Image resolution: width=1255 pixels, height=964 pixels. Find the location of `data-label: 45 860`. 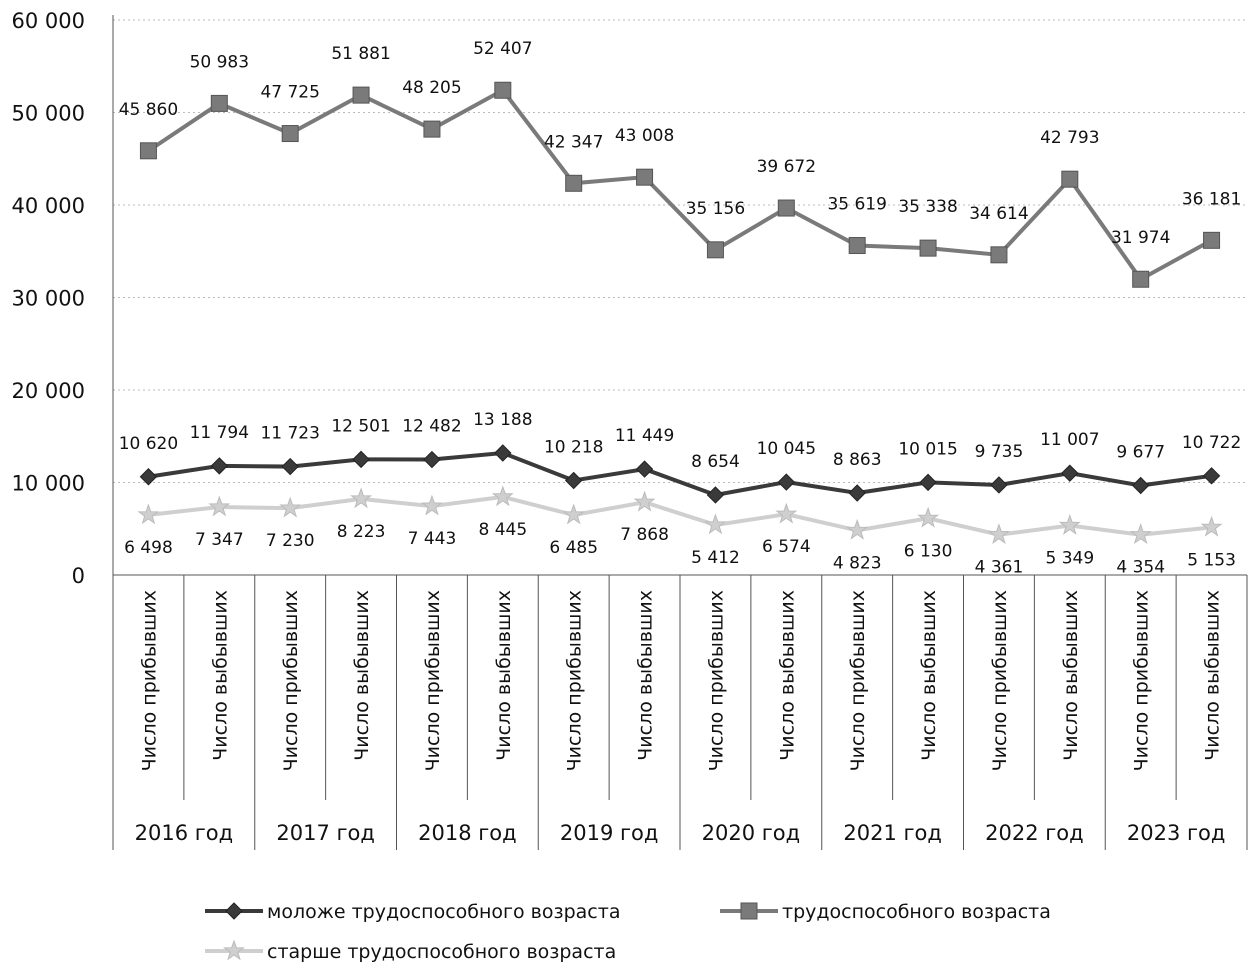

data-label: 45 860 is located at coordinates (148, 110).